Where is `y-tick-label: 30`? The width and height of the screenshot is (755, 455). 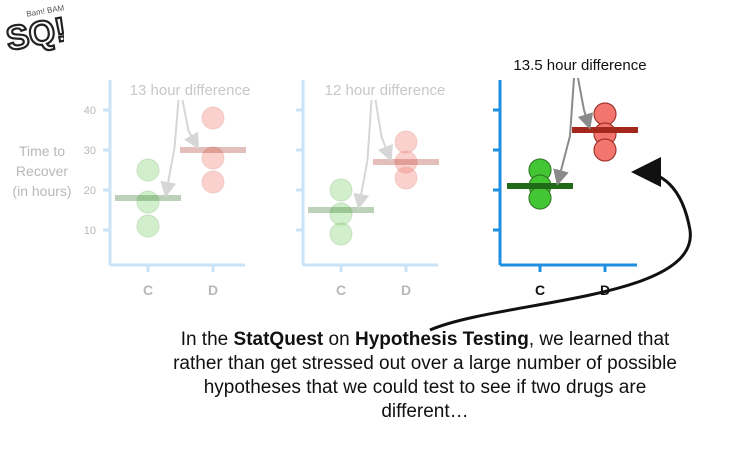 y-tick-label: 30 is located at coordinates (90, 151).